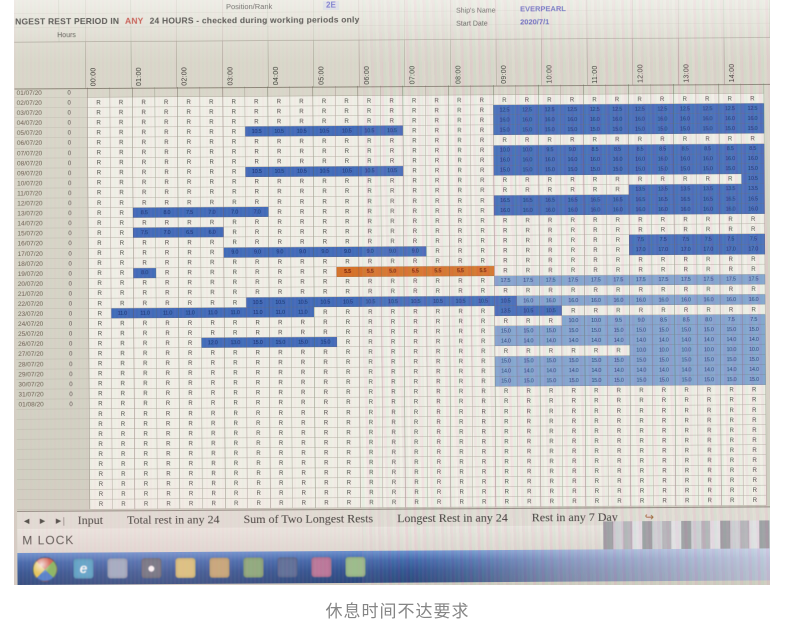 This screenshot has height=625, width=795. What do you see at coordinates (38, 304) in the screenshot?
I see `row-date-cell: 22/07/20` at bounding box center [38, 304].